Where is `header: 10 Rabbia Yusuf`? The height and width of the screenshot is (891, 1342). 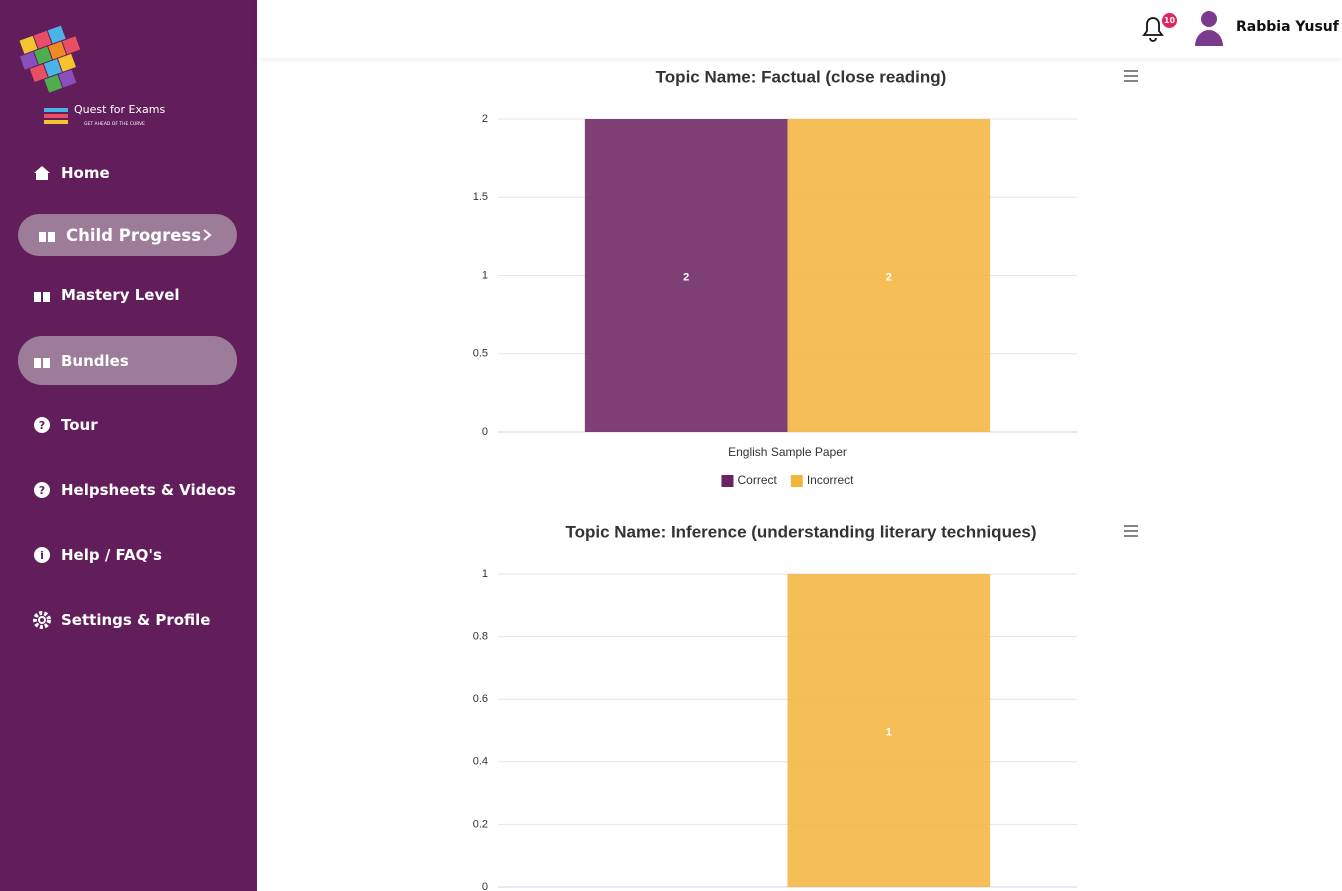 header: 10 Rabbia Yusuf is located at coordinates (799, 29).